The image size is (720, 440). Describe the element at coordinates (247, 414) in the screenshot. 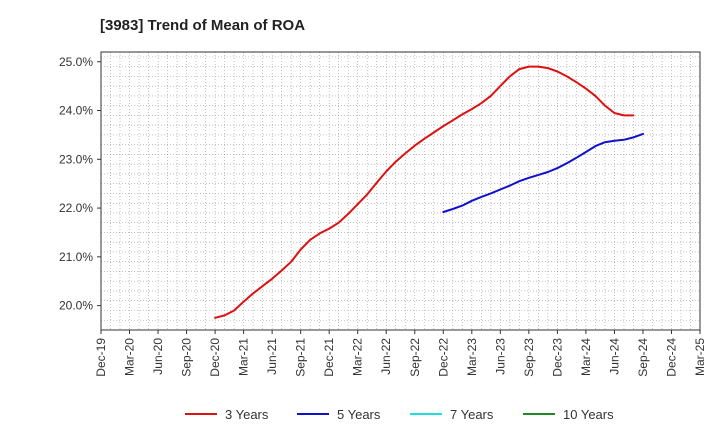

I see `legend-label: 3 Years` at that location.